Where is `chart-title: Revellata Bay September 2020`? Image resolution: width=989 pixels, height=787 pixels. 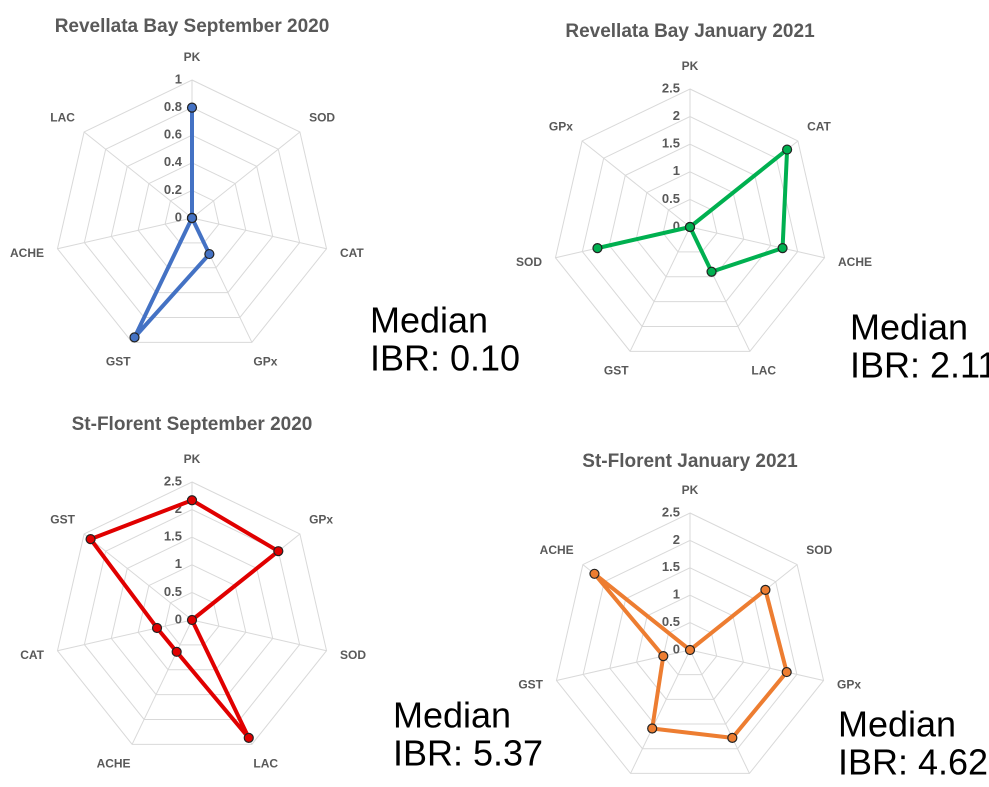
chart-title: Revellata Bay September 2020 is located at coordinates (192, 26).